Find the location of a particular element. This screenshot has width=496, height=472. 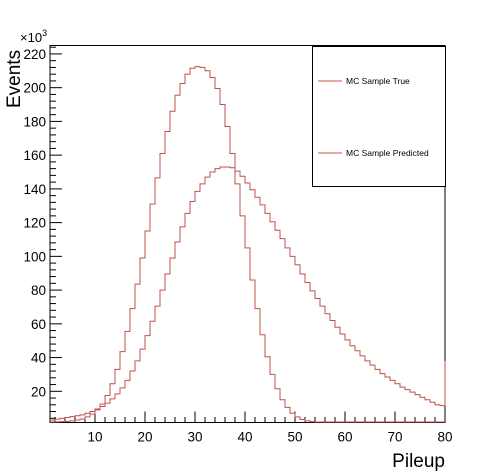

y-tick-label: 100 is located at coordinates (34, 256).